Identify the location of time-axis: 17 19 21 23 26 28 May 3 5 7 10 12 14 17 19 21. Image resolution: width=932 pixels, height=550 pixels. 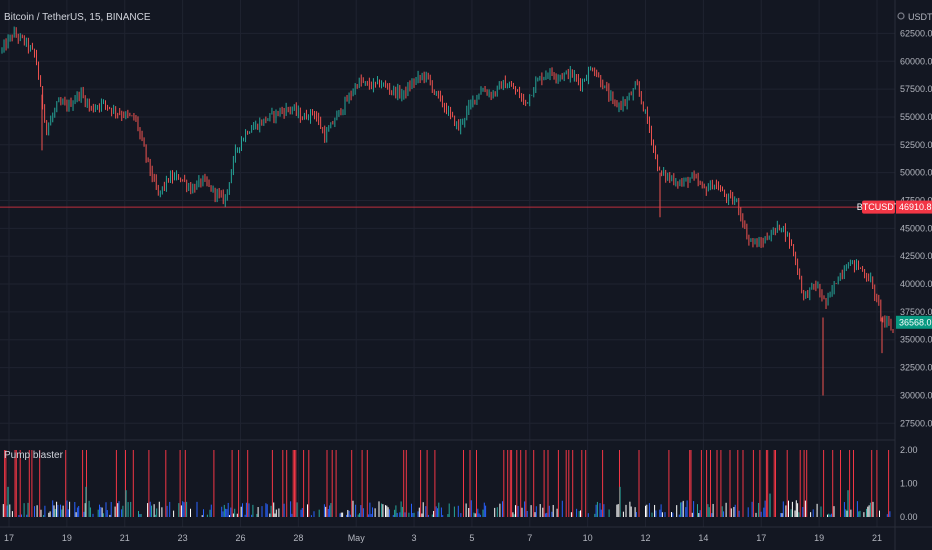
(443, 538).